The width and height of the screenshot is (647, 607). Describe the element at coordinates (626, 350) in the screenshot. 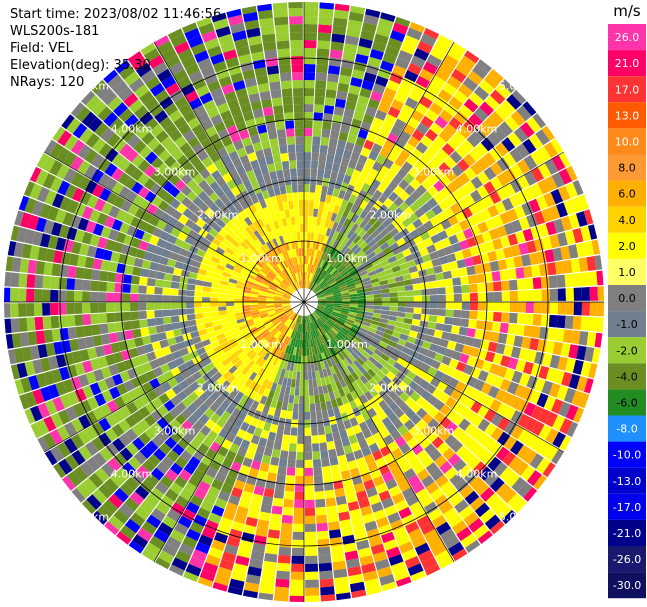

I see `colorbar-tick: -2.0` at that location.